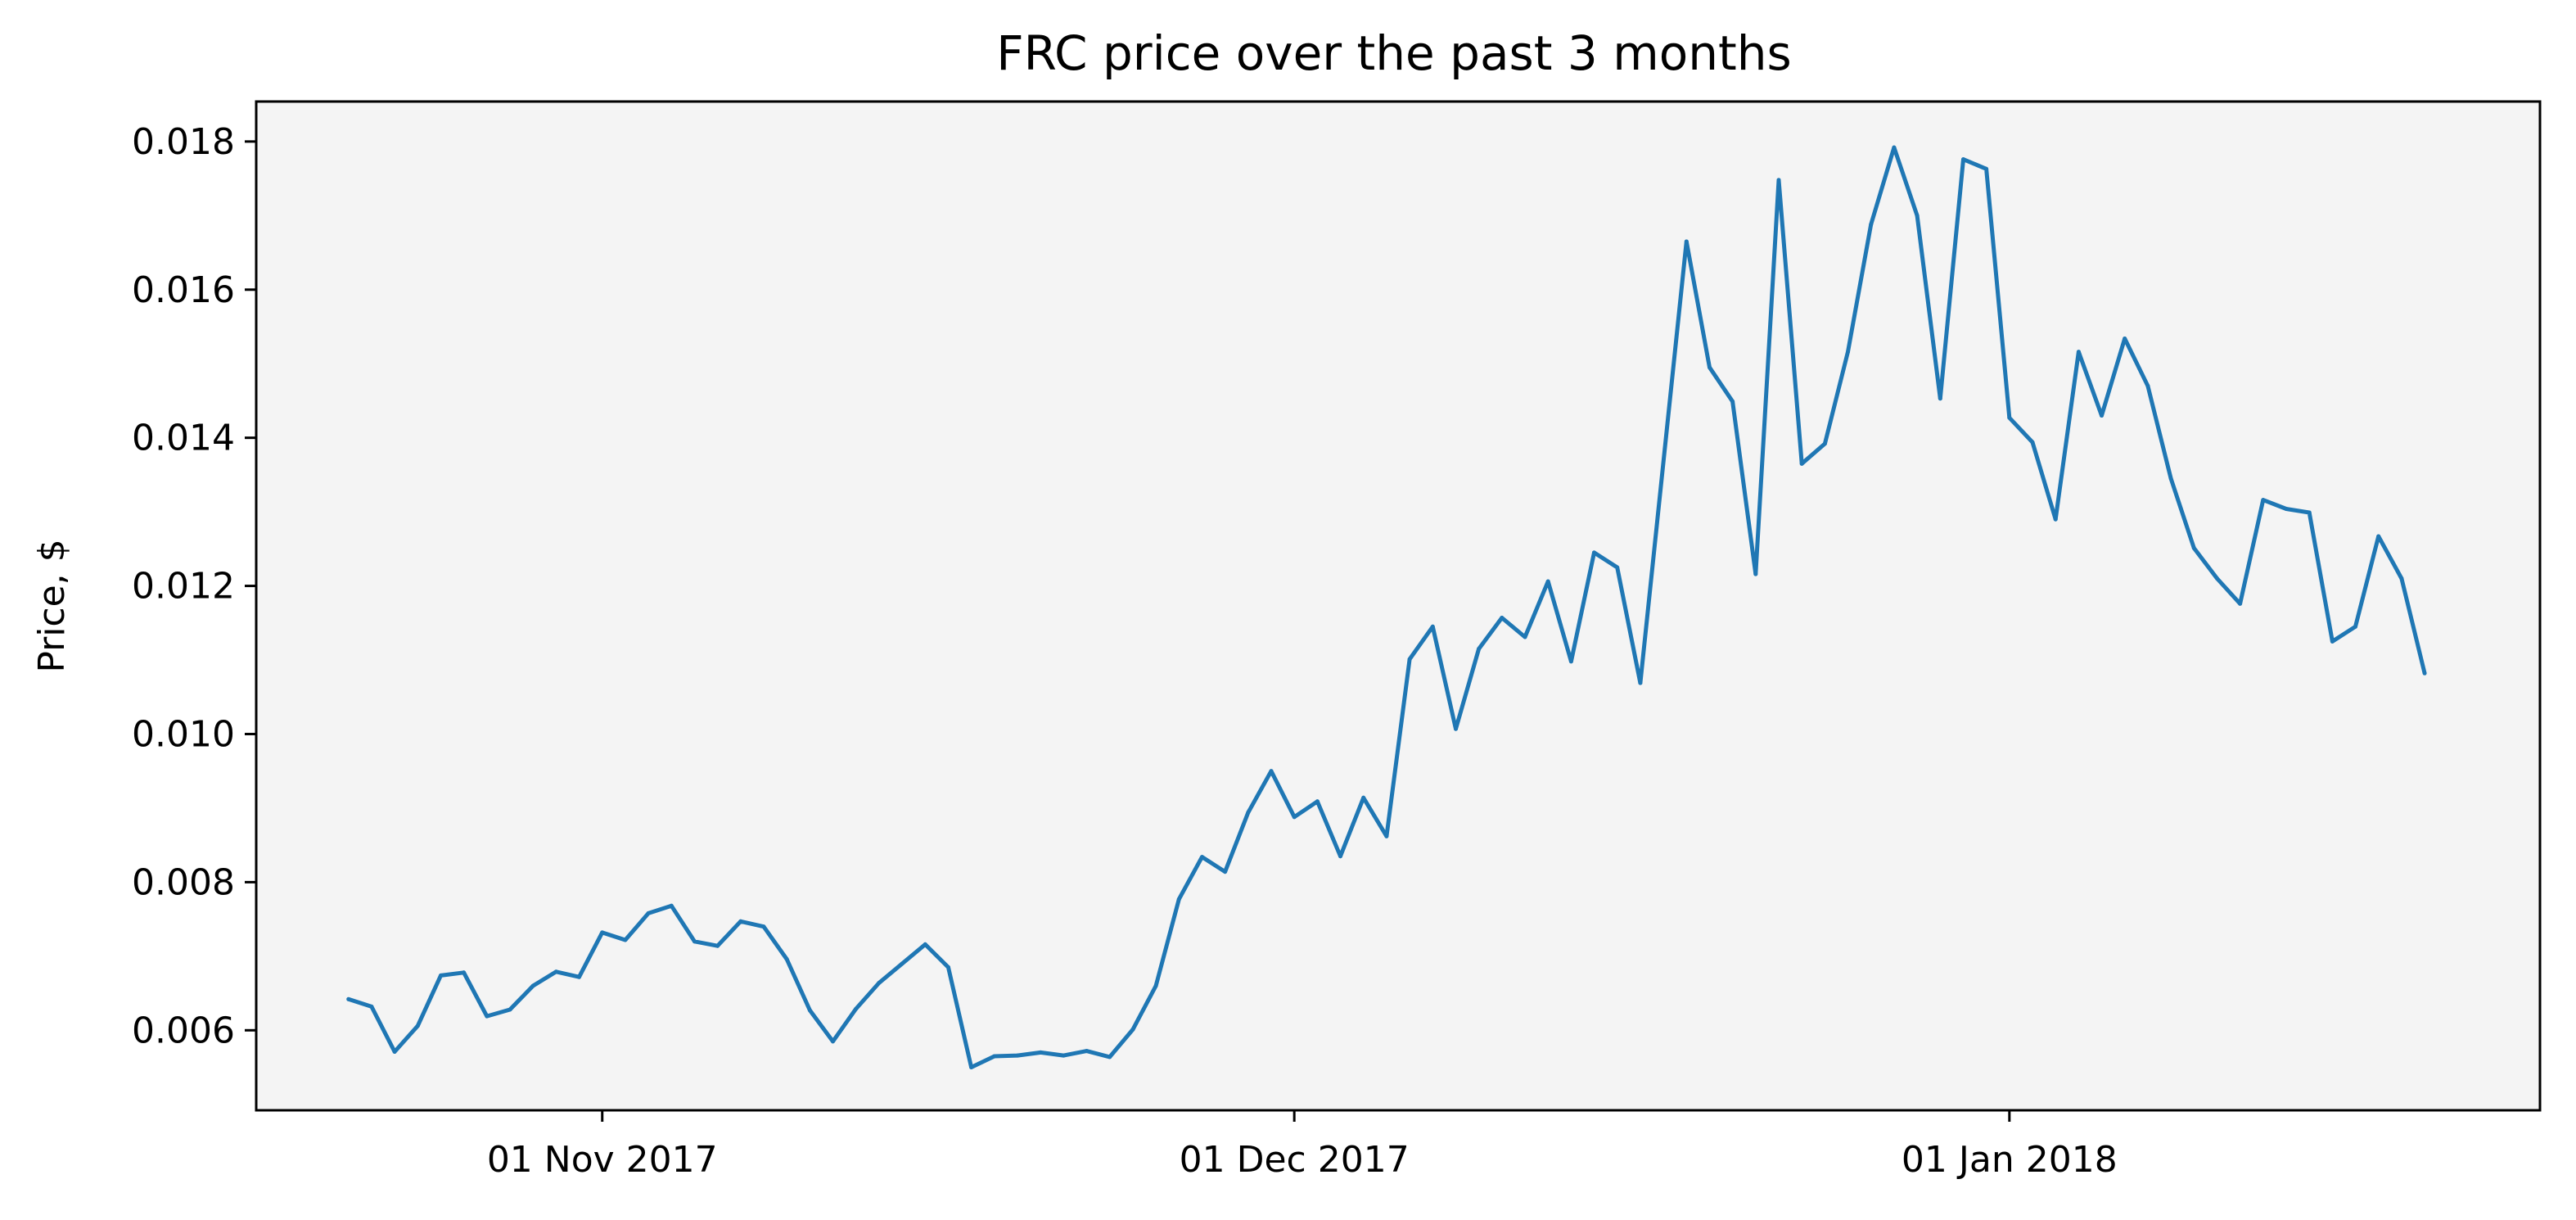 The height and width of the screenshot is (1220, 2576). What do you see at coordinates (183, 734) in the screenshot?
I see `y-tick-label: 0.010` at bounding box center [183, 734].